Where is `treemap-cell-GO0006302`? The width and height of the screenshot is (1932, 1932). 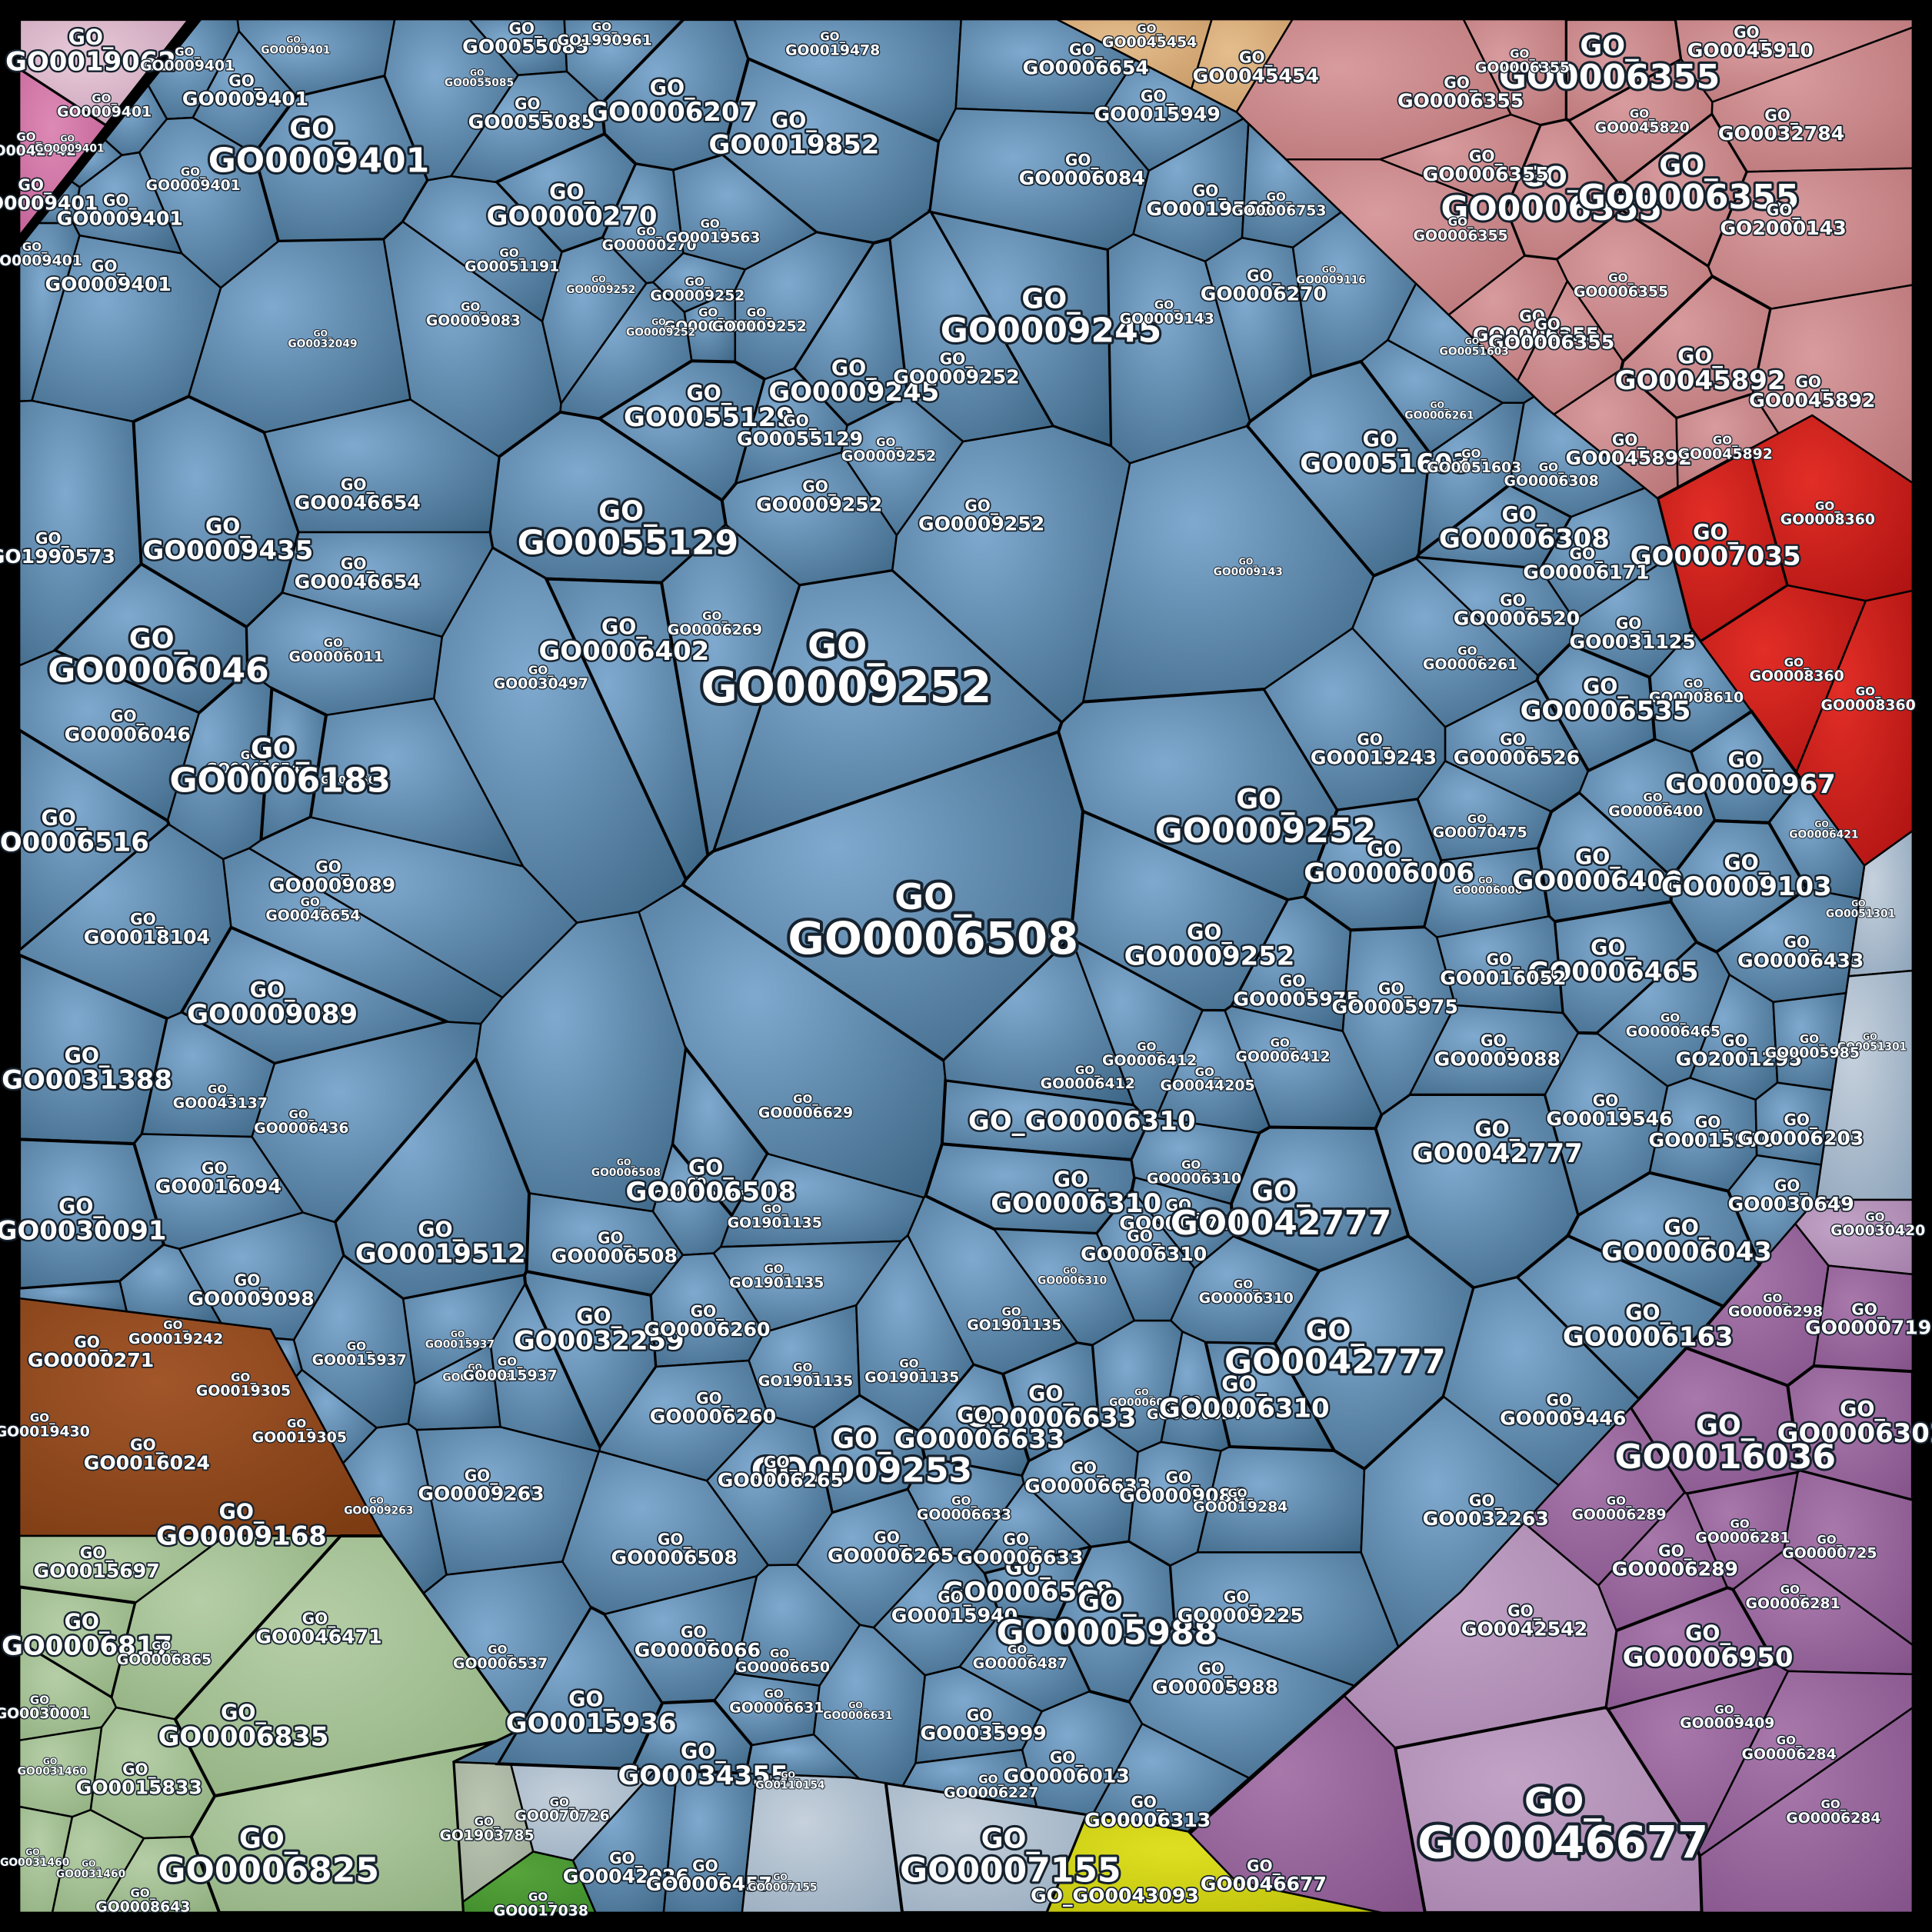 treemap-cell-GO0006302 is located at coordinates (1850, 1433).